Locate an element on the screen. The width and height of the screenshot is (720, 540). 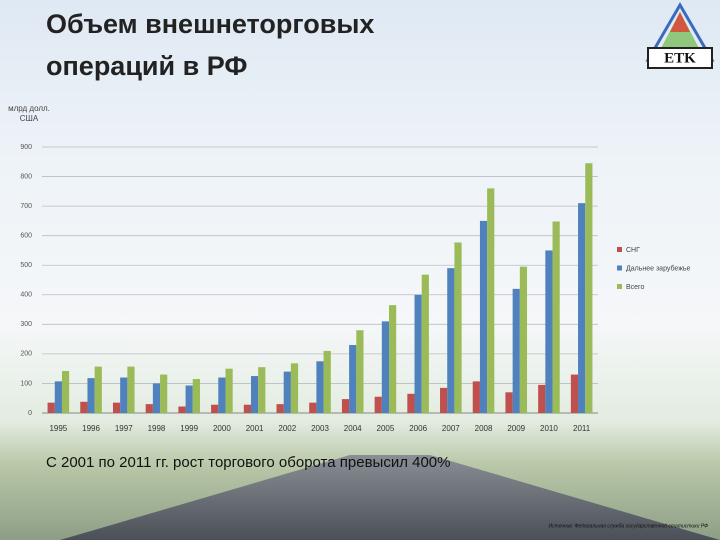
y-tick-label: 600 is located at coordinates (26, 236).